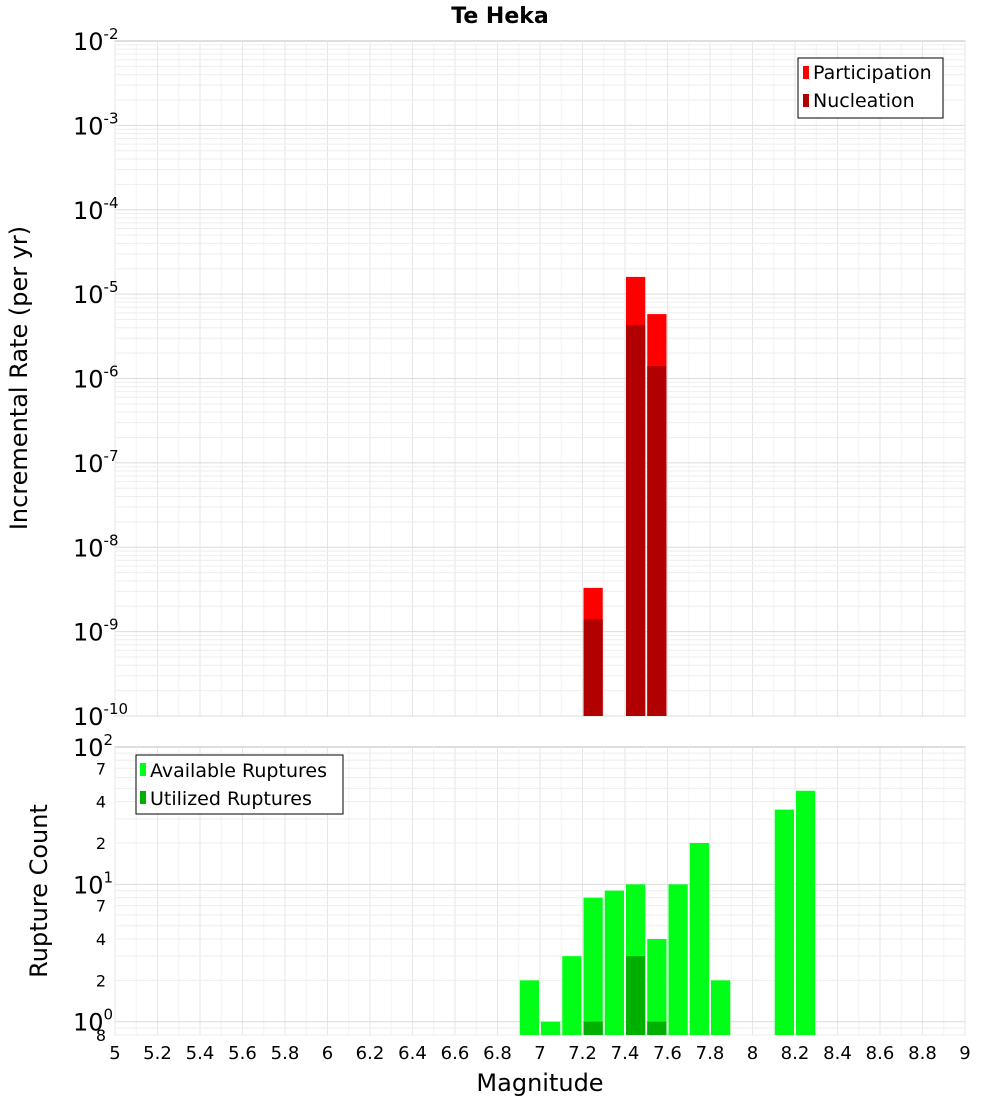  Describe the element at coordinates (111, 372) in the screenshot. I see `rate-y-tick-exponent: -6` at that location.